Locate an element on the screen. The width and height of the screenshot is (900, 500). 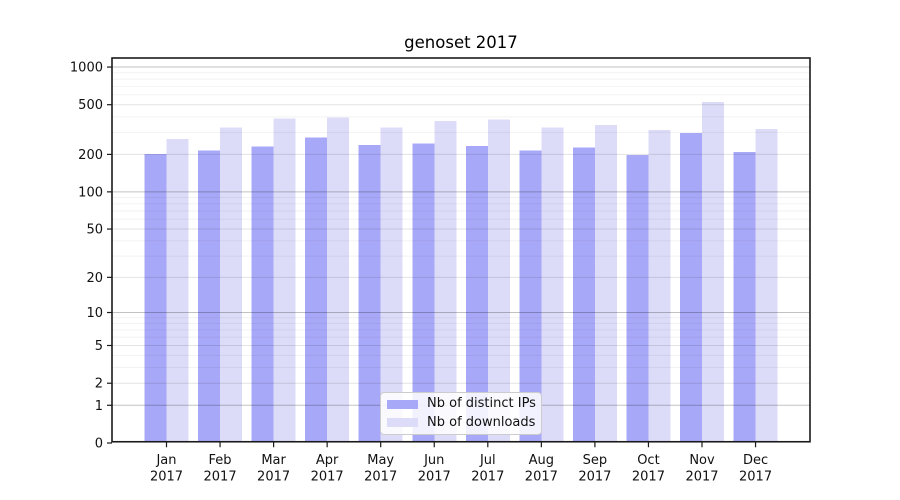
x-tick-label-month: Mar is located at coordinates (273, 460).